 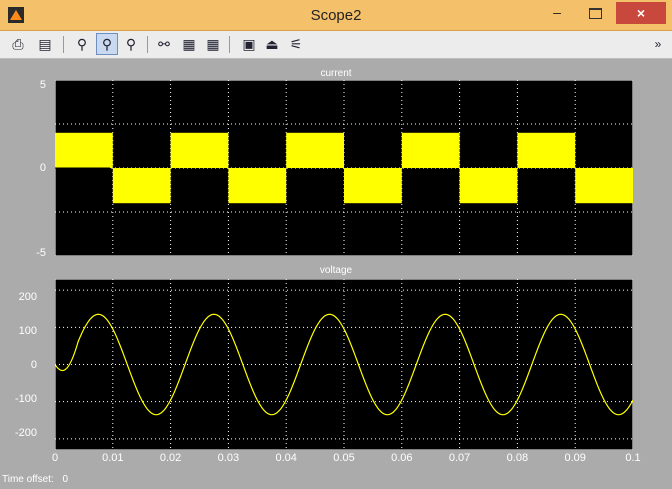 I want to click on x-tick-label: 0.01, so click(x=113, y=458).